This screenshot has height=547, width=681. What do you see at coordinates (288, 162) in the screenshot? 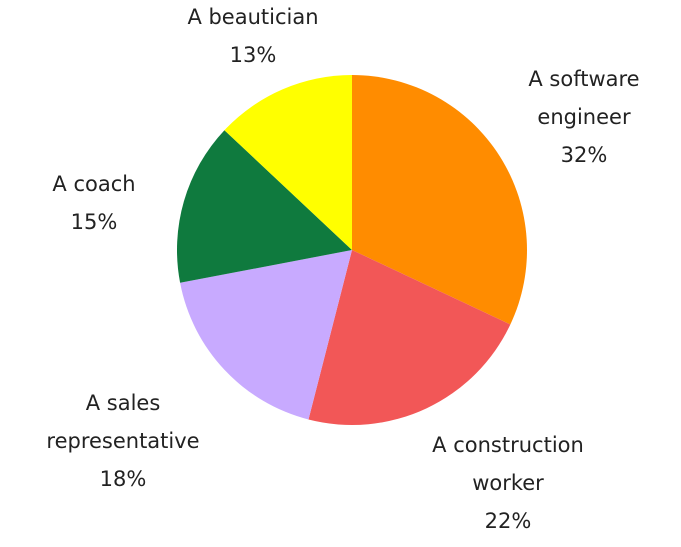
I see `pie-slice-a-beautician` at bounding box center [288, 162].